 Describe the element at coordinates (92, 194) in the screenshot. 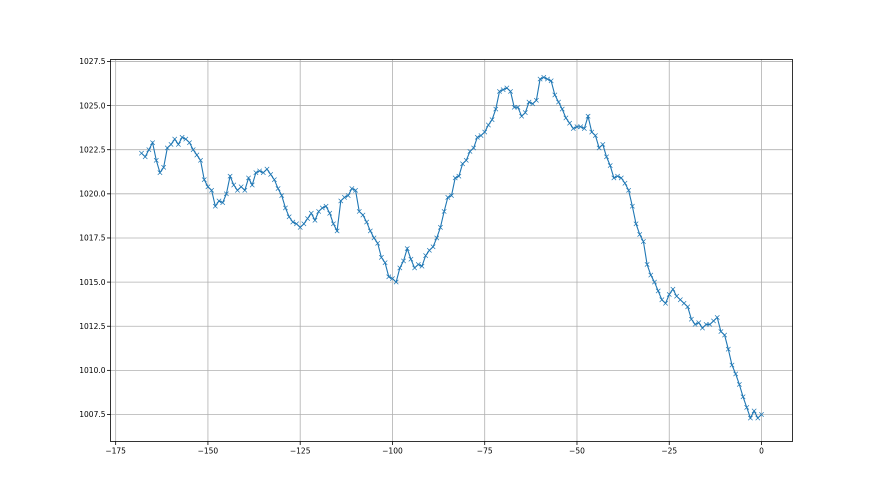

I see `y-tick-label: 1020.0` at that location.